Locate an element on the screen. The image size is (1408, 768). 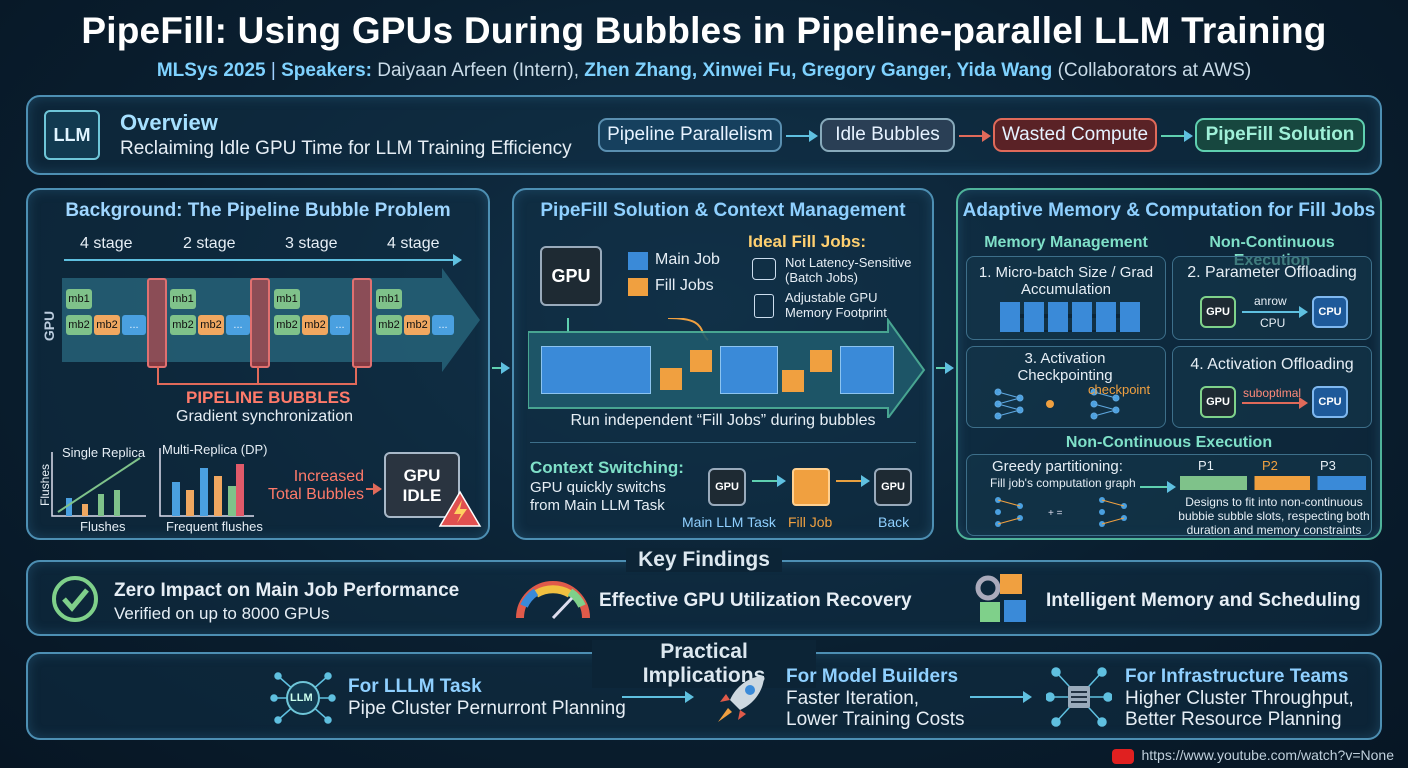
source-link: https://www.youtube.com/watch?v=None is located at coordinates (1267, 755).